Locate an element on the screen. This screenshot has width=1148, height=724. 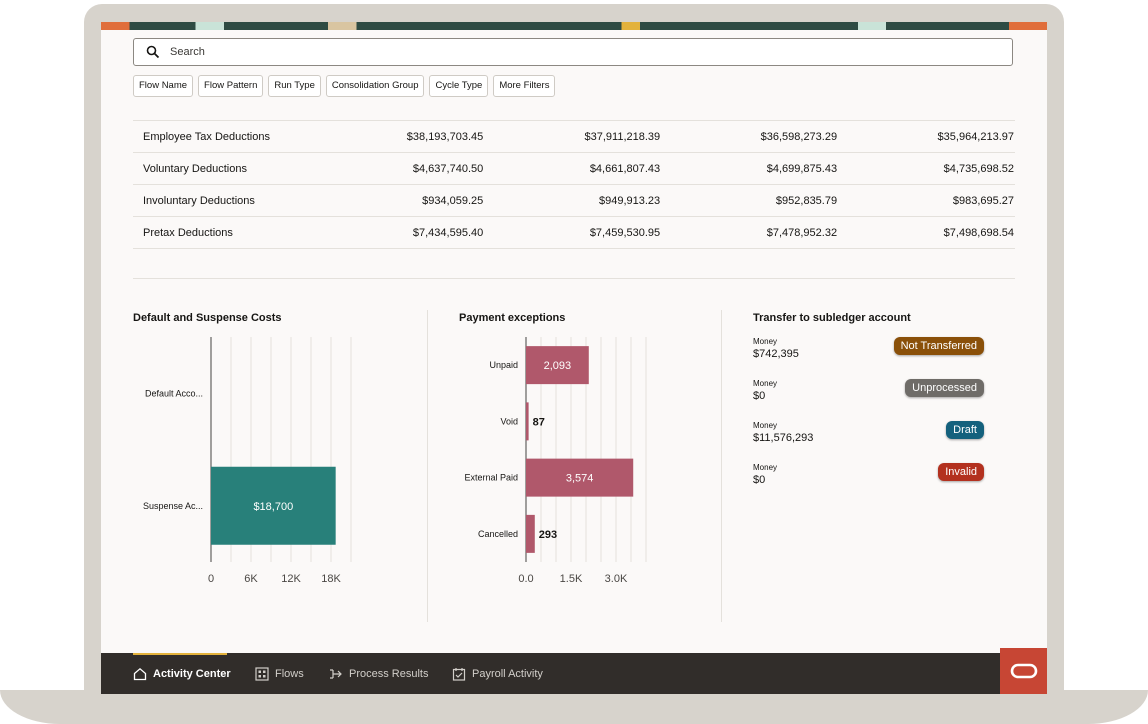
tick-label: 3.0K is located at coordinates (616, 579).